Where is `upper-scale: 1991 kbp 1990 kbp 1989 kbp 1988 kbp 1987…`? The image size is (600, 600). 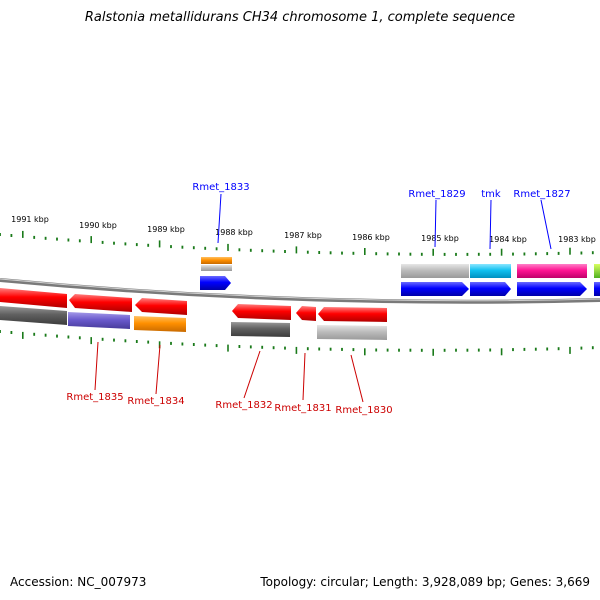 upper-scale: 1991 kbp 1990 kbp 1989 kbp 1988 kbp 1987… is located at coordinates (298, 235).